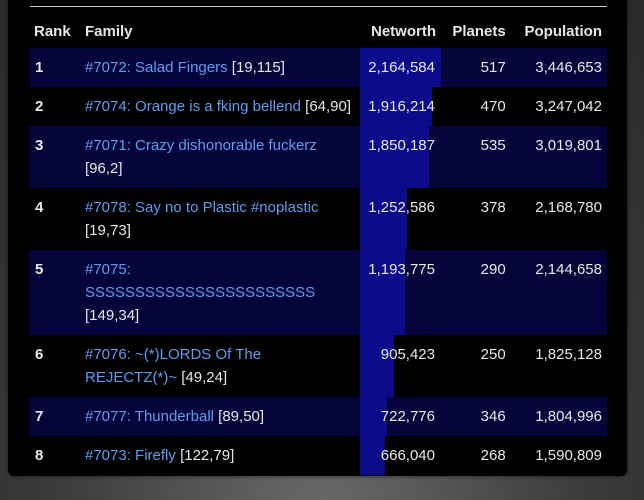 The width and height of the screenshot is (644, 500). I want to click on networth-cell: 1,850,187, so click(400, 157).